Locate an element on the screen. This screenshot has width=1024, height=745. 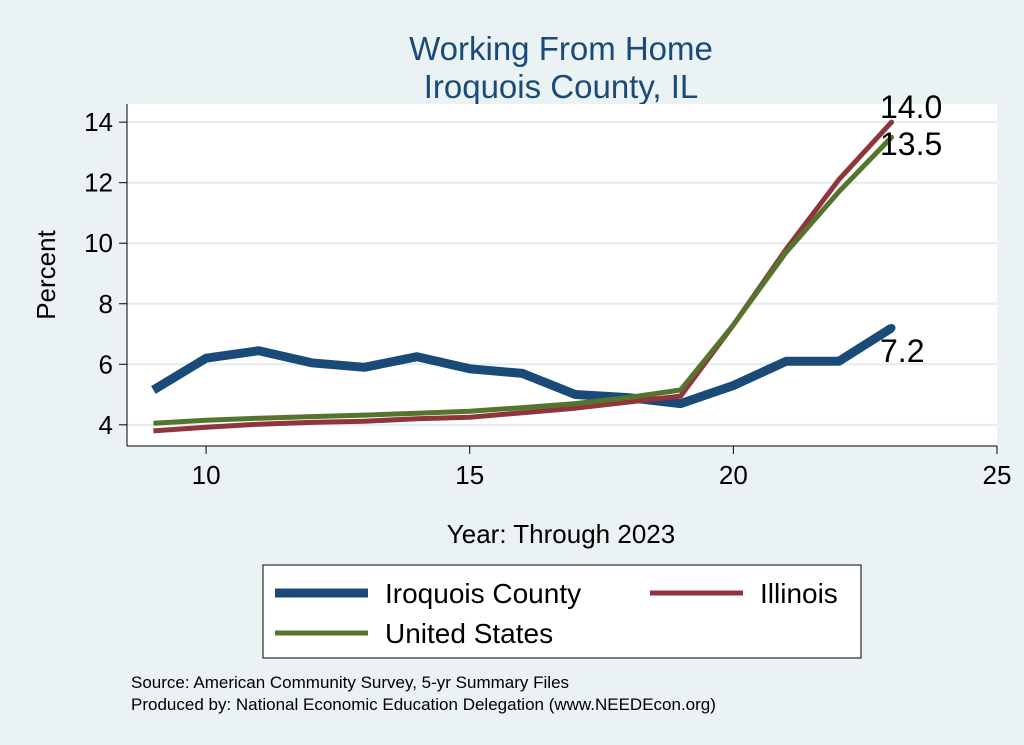
y-tick-label-6: 6 is located at coordinates (106, 364).